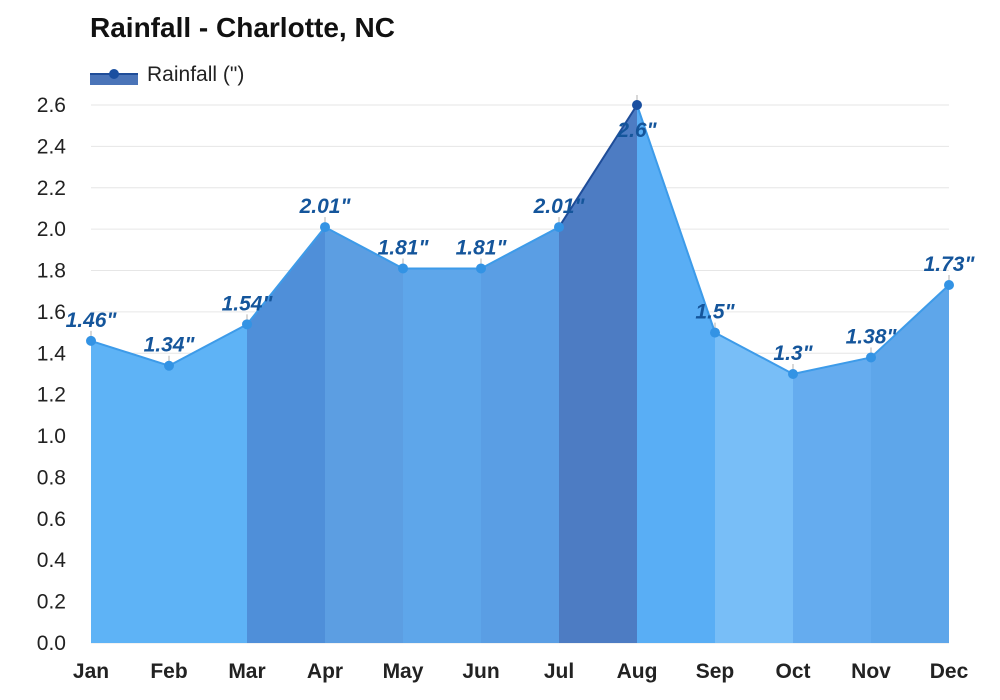  I want to click on data-label: 2.6", so click(636, 130).